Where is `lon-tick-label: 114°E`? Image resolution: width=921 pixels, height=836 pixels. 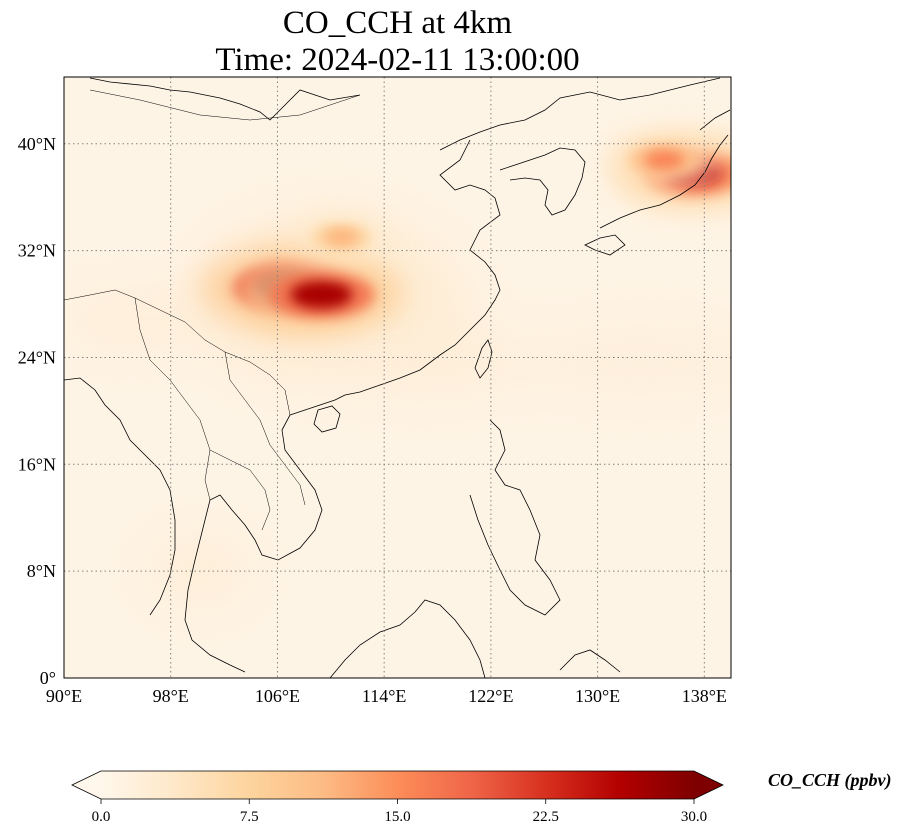
lon-tick-label: 114°E is located at coordinates (384, 696).